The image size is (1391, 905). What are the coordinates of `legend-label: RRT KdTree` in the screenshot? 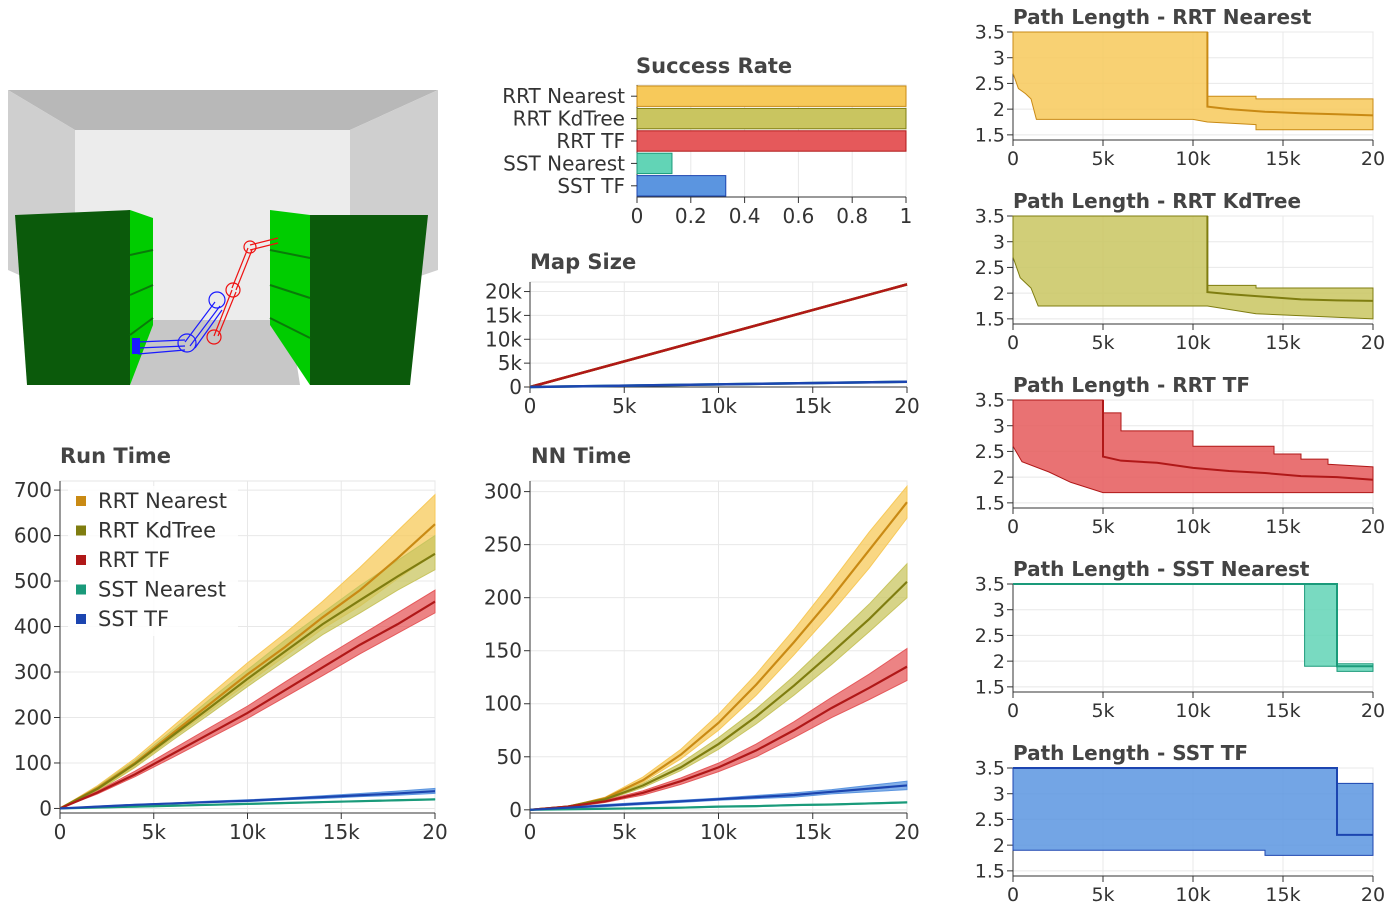 It's located at (157, 531).